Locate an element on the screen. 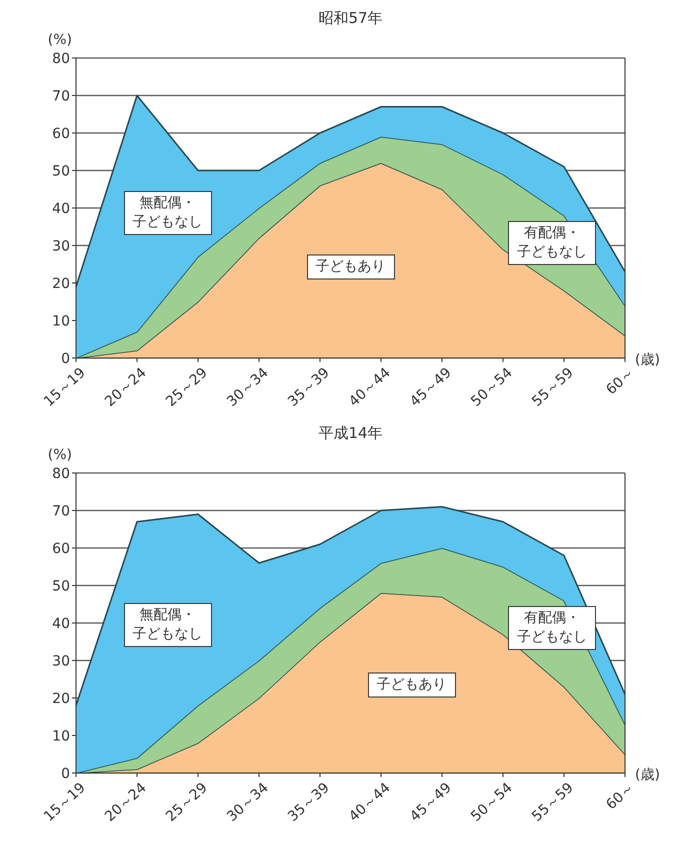  chart-title: 昭和57年 is located at coordinates (350, 18).